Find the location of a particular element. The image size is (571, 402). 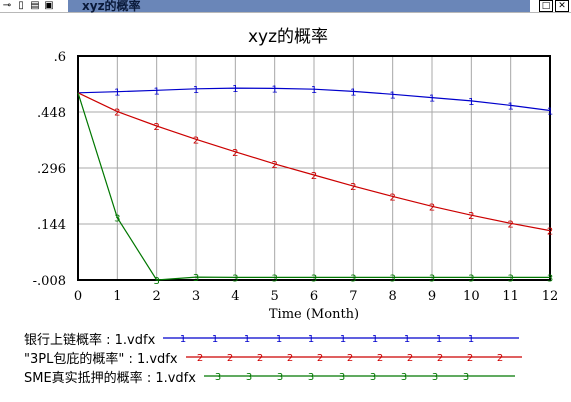

legend-label: 银行上链概率 : 1.vdfx is located at coordinates (90, 340).